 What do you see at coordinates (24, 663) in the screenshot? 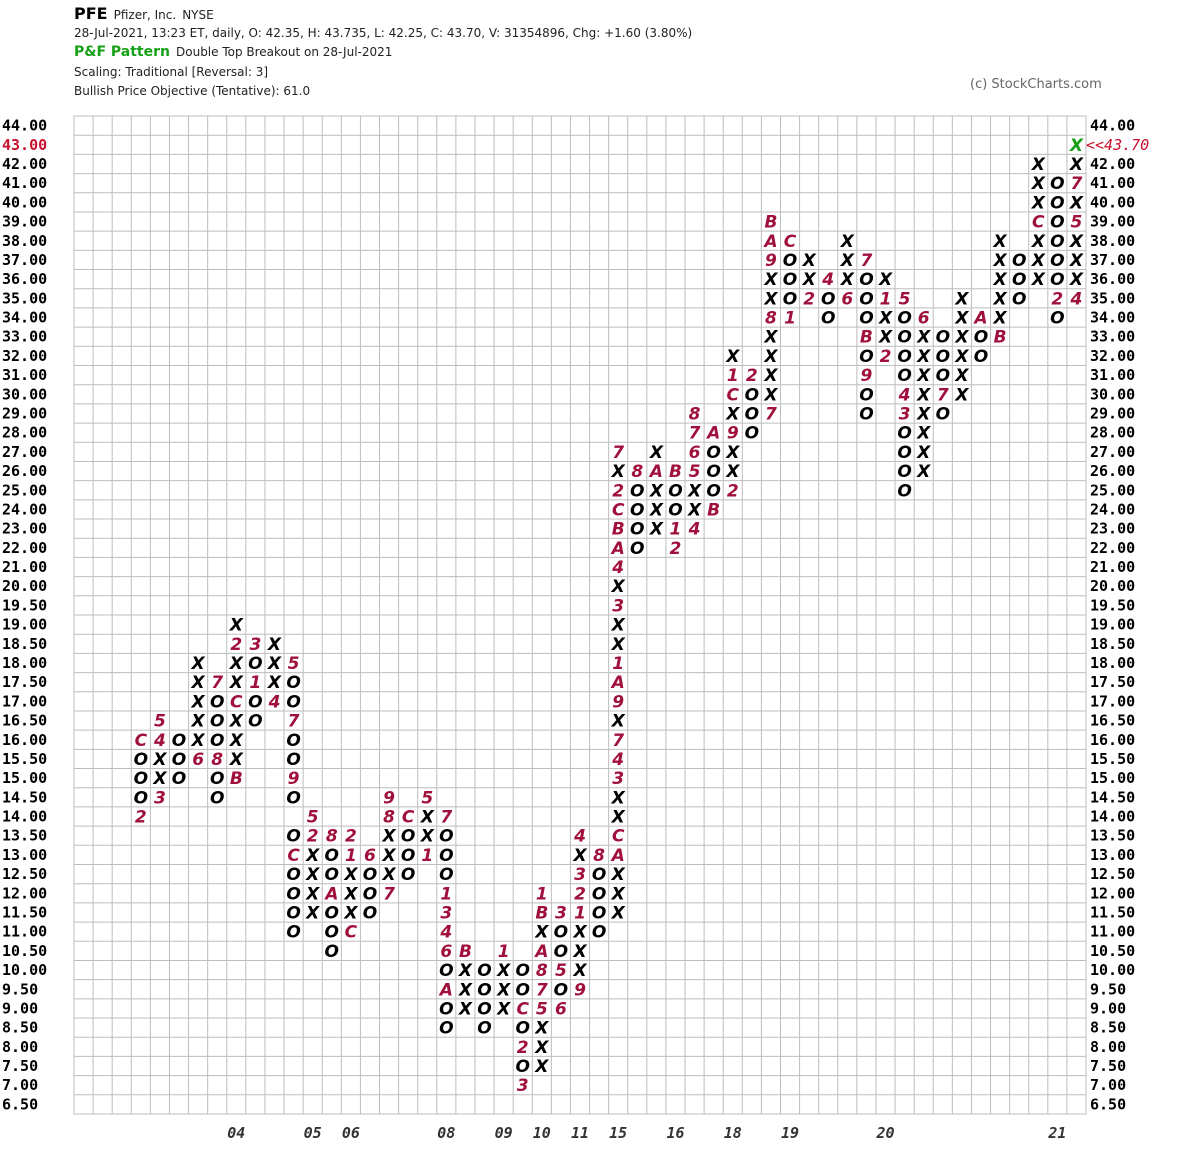
I see `y-tick-label-left: 18.00` at bounding box center [24, 663].